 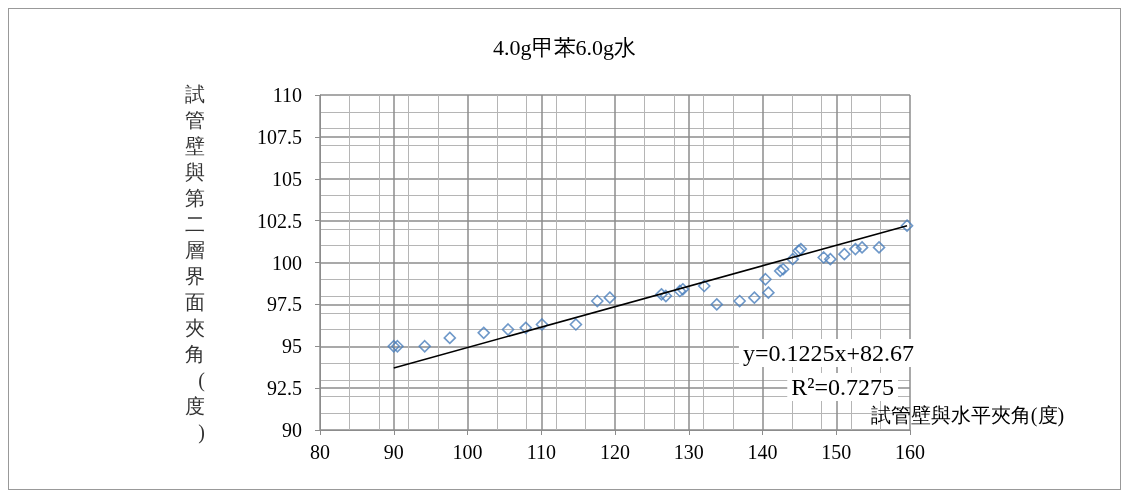 I want to click on y-tick-label: 97.5, so click(x=284, y=304).